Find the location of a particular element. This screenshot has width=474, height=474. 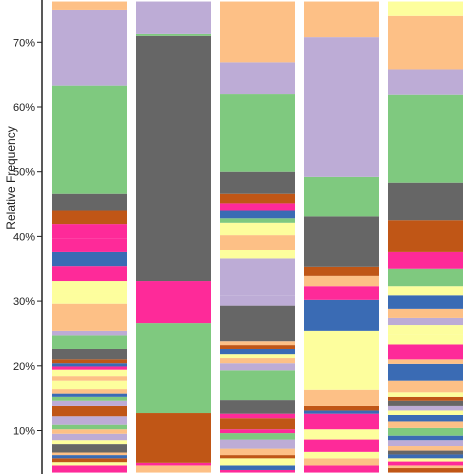

y-tick-label: 10% is located at coordinates (24, 432).